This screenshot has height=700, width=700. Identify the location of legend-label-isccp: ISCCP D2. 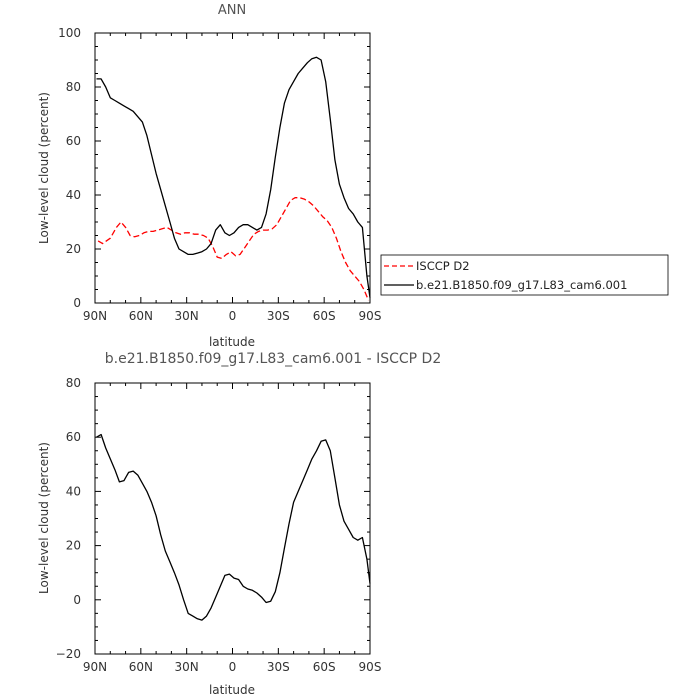
(443, 266).